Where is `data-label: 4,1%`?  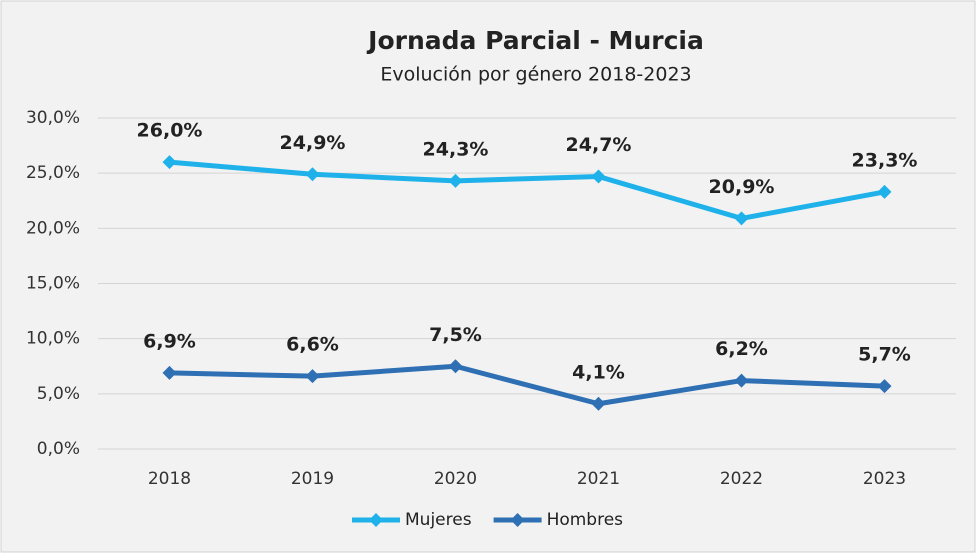 data-label: 4,1% is located at coordinates (598, 372).